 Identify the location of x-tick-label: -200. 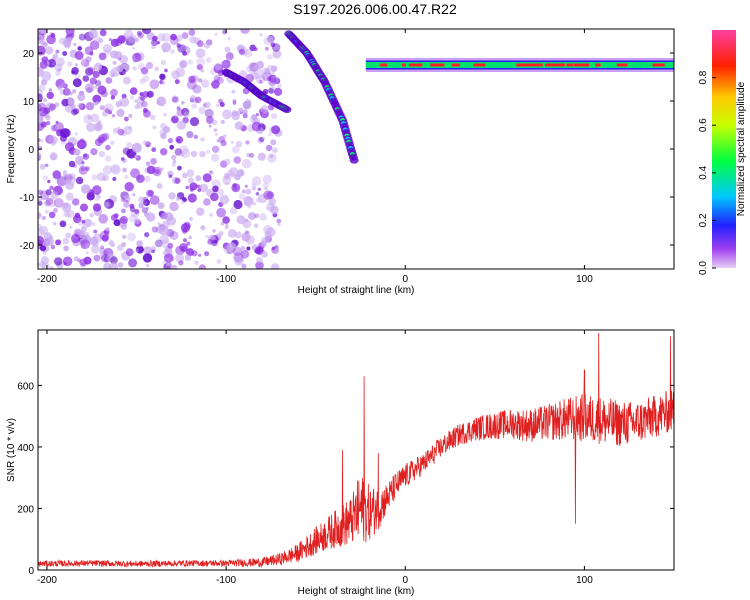
(47, 580).